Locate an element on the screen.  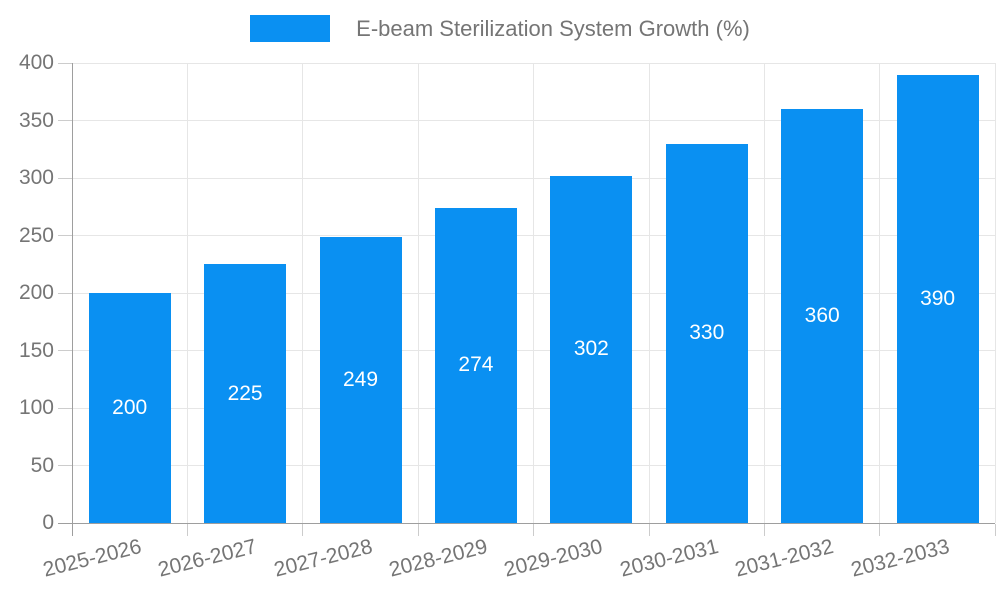
legend-item: E-beam Sterilization System Growth (%) is located at coordinates (500, 28).